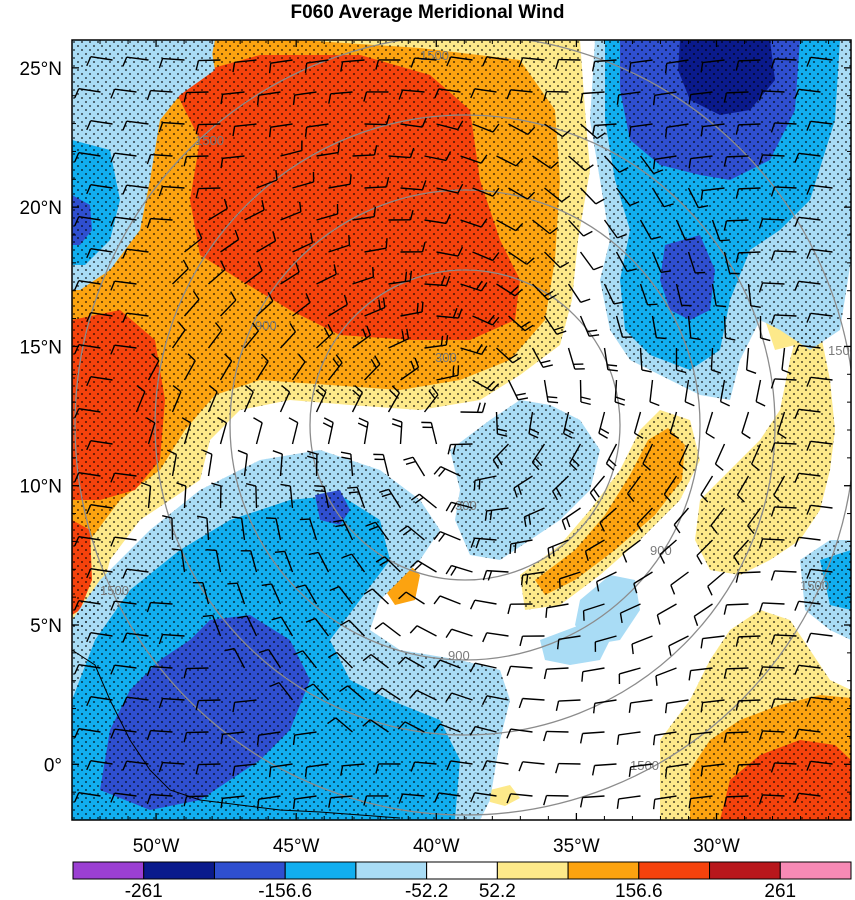  I want to click on ring-label-900c: 900, so click(661, 550).